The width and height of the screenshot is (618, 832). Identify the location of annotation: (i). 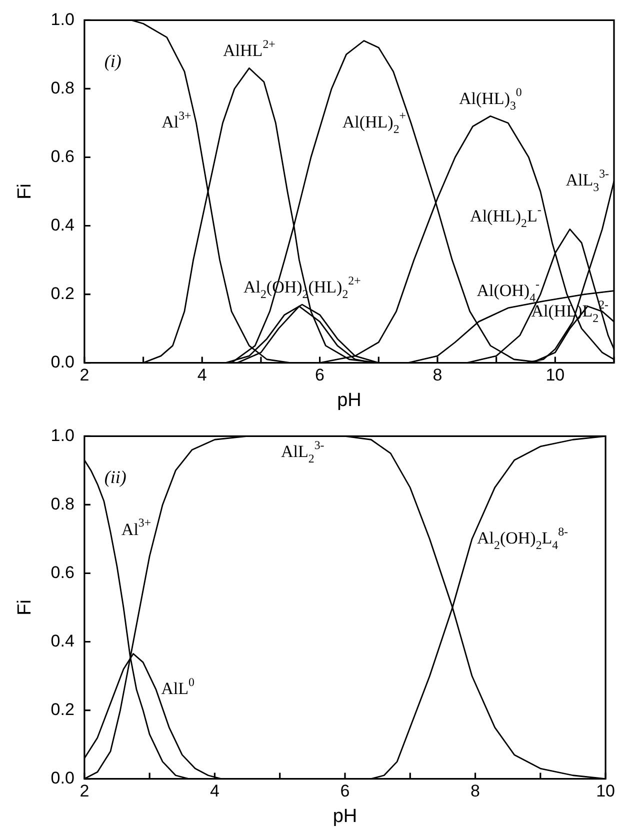
(113, 60).